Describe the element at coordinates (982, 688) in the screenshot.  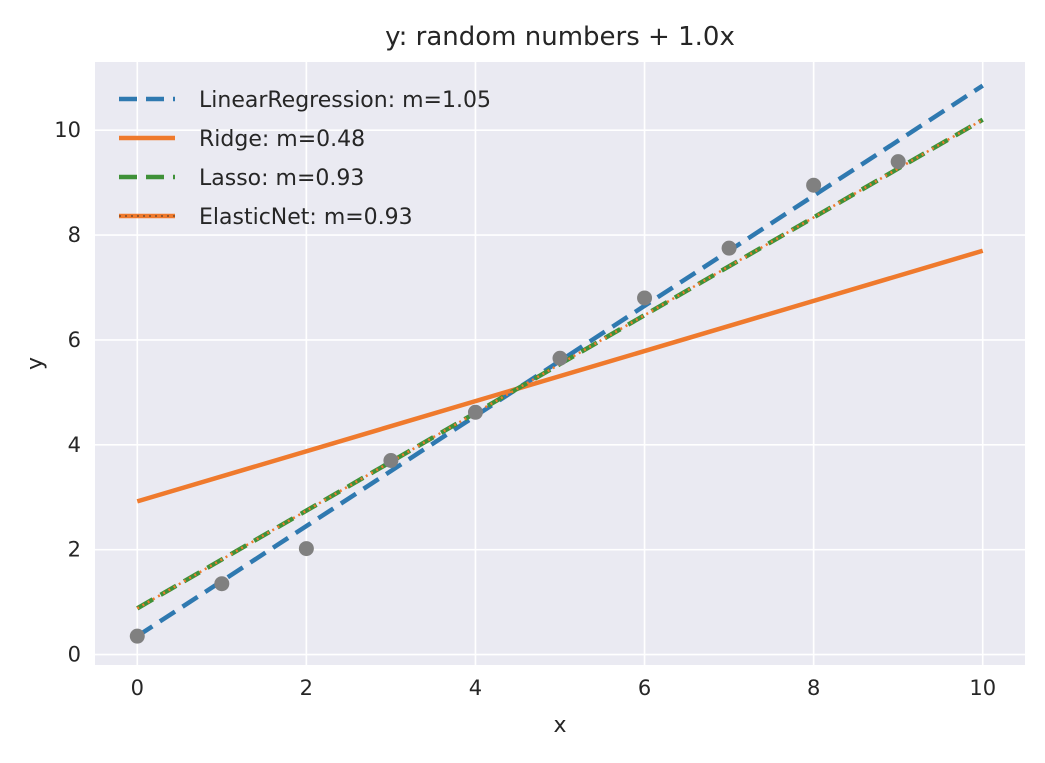
I see `x-tick-label: 10` at that location.